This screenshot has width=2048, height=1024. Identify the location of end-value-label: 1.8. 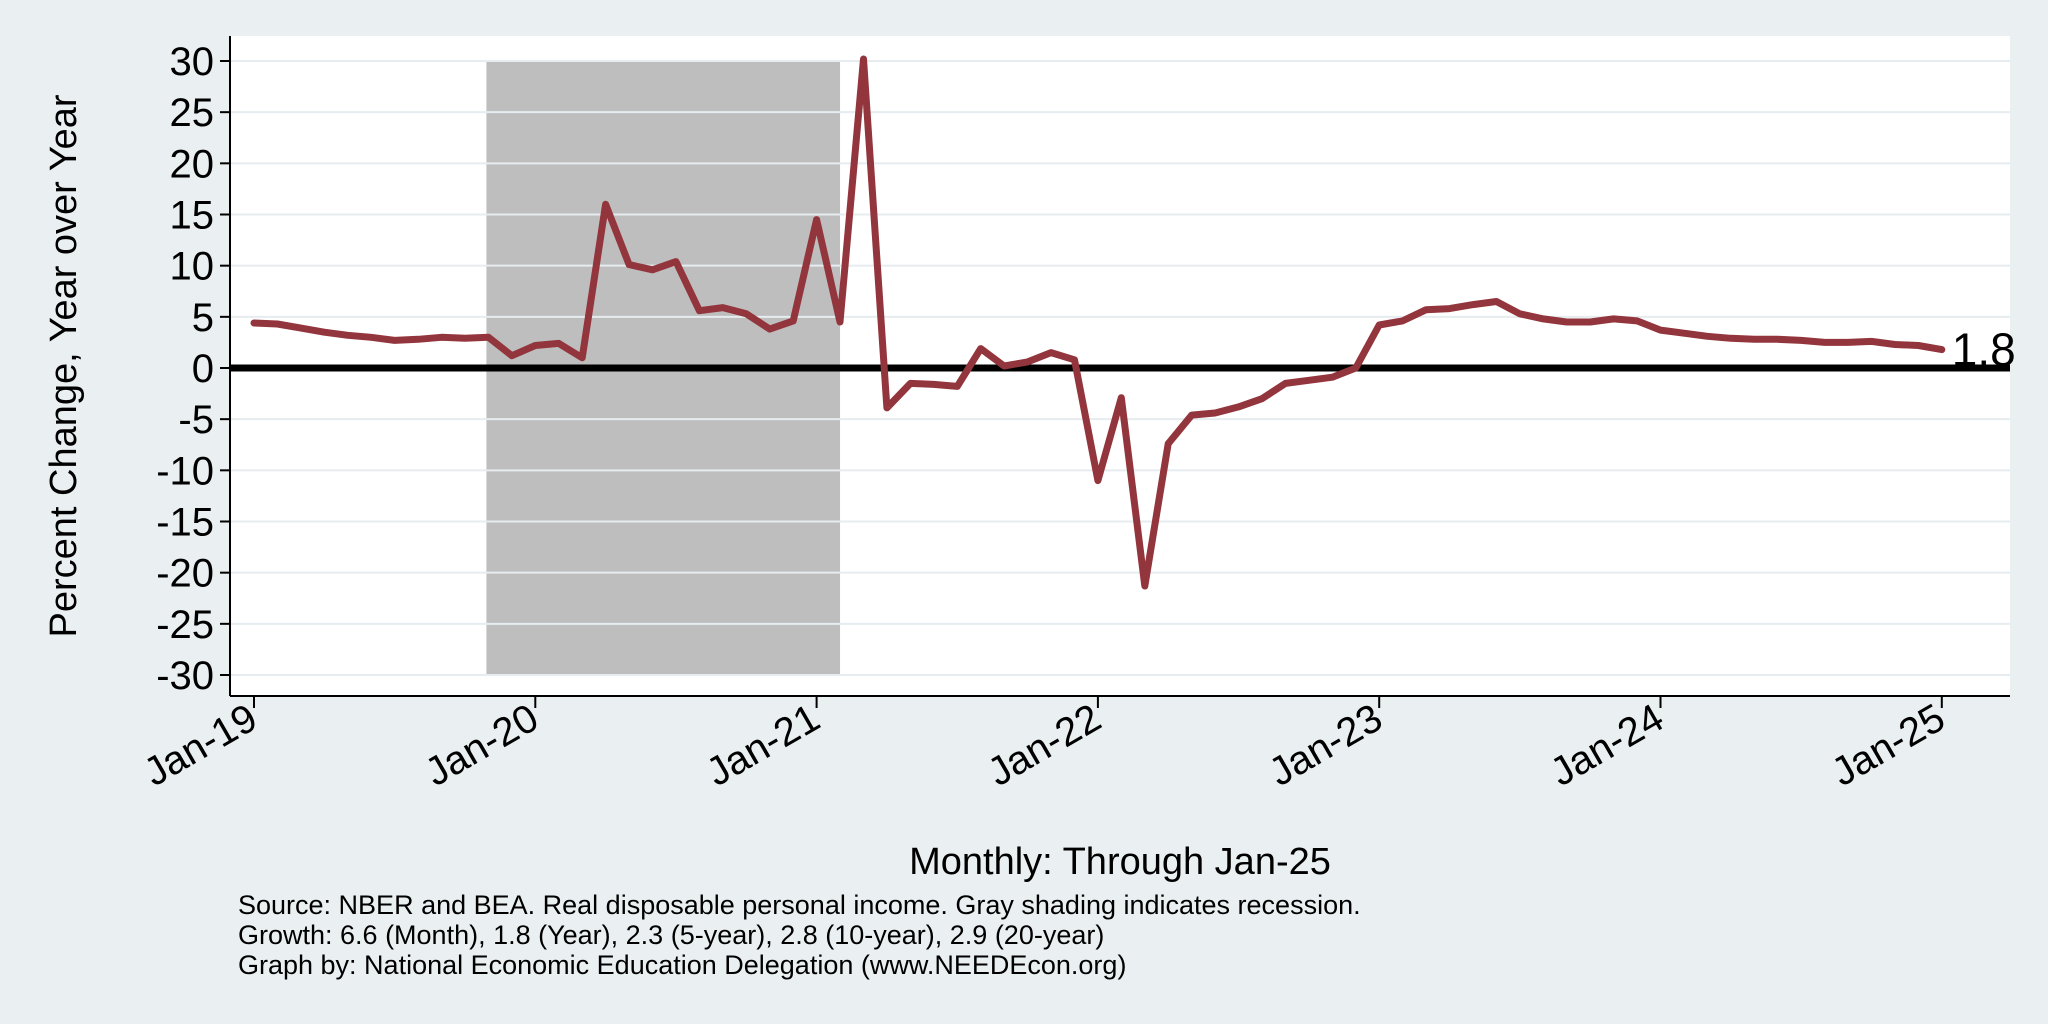
(1984, 350).